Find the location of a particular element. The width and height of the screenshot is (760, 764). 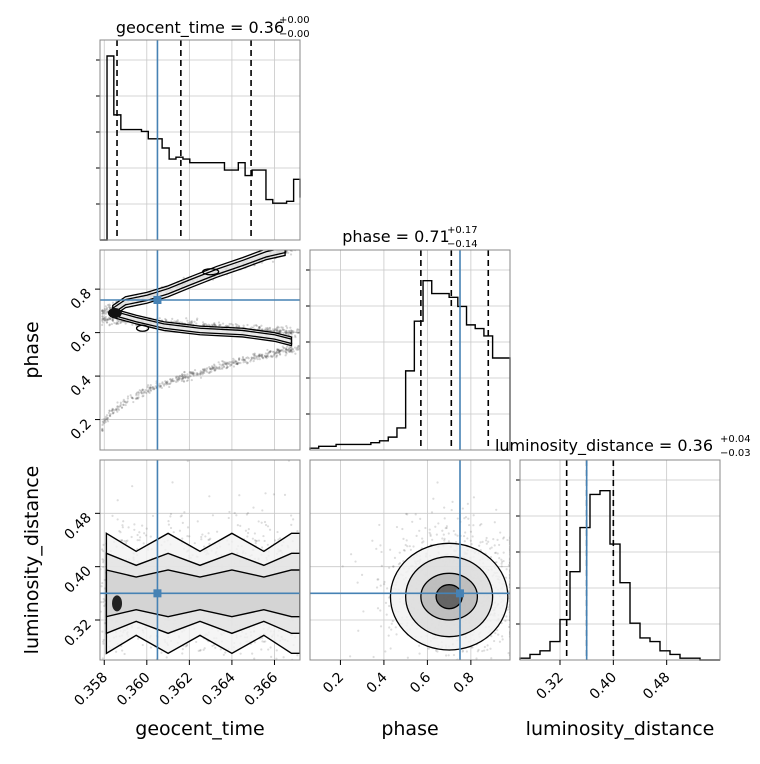

y-tick-label: 0.40 is located at coordinates (77, 579).